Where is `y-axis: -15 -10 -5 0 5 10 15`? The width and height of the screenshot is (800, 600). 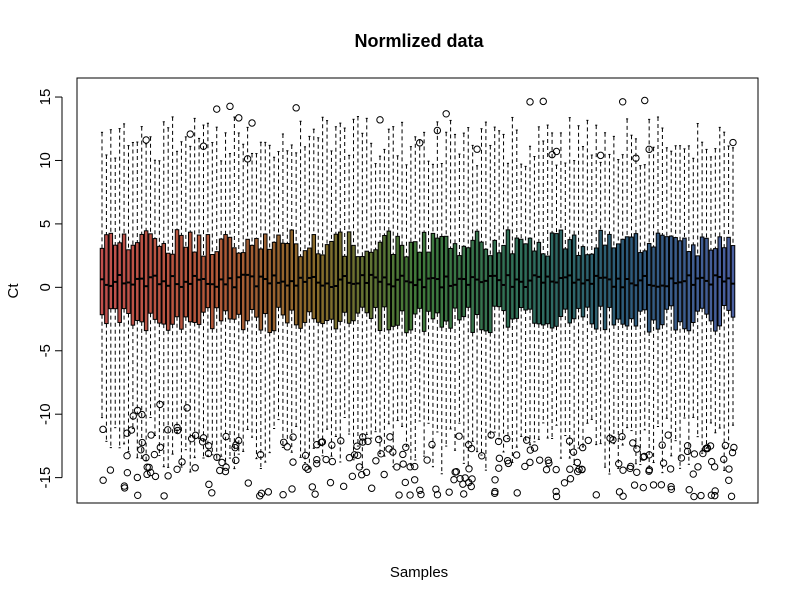 y-axis: -15 -10 -5 0 5 10 15 is located at coordinates (50, 289).